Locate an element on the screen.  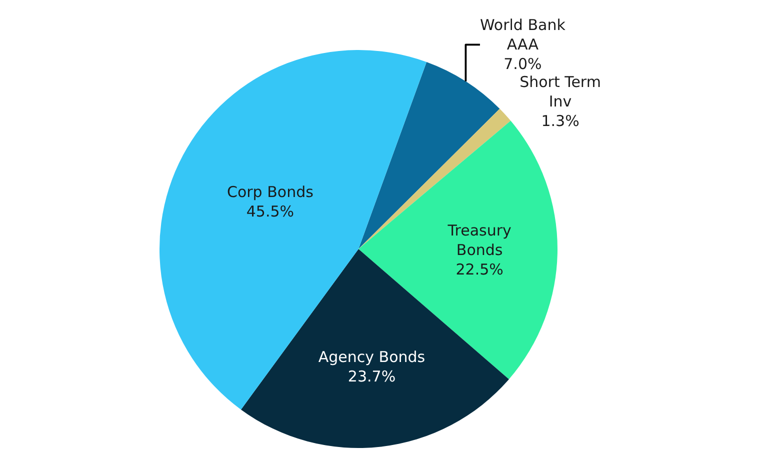
slice-label: Short Term Inv is located at coordinates (560, 92).